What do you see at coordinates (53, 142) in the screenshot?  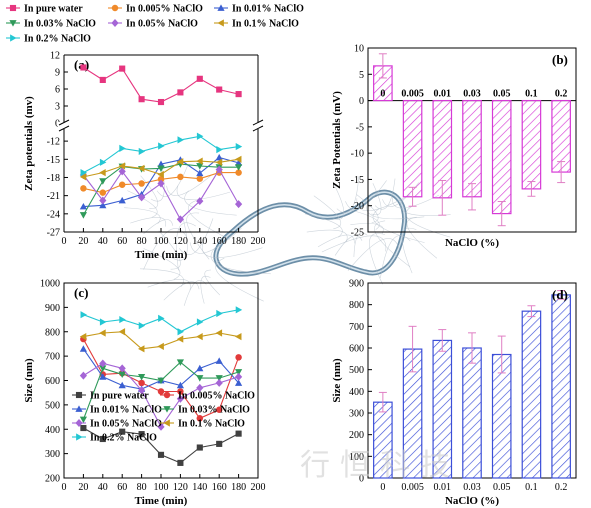 I see `y-tick-label: -12` at bounding box center [53, 142].